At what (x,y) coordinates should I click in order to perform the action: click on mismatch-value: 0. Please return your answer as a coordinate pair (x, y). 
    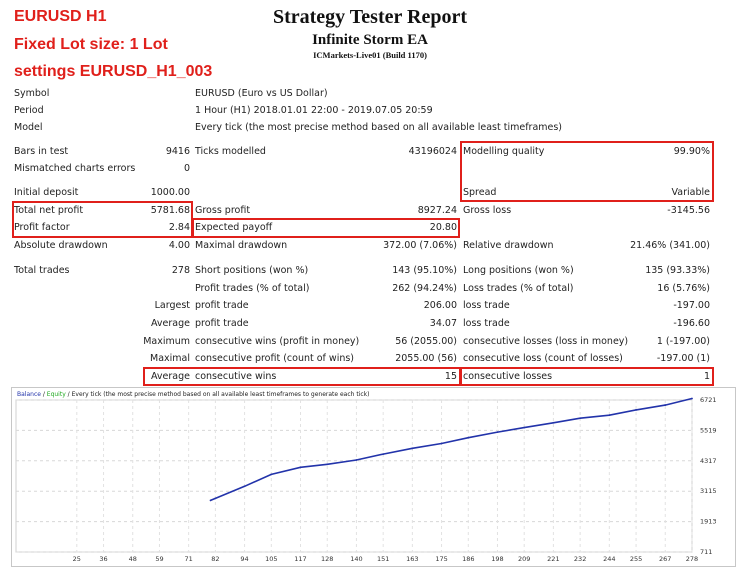
    Looking at the image, I should click on (186, 168).